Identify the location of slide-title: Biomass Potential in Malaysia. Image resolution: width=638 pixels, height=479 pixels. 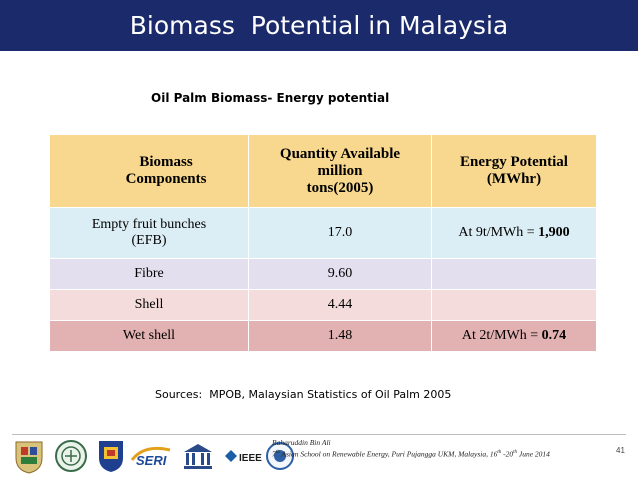
(319, 25).